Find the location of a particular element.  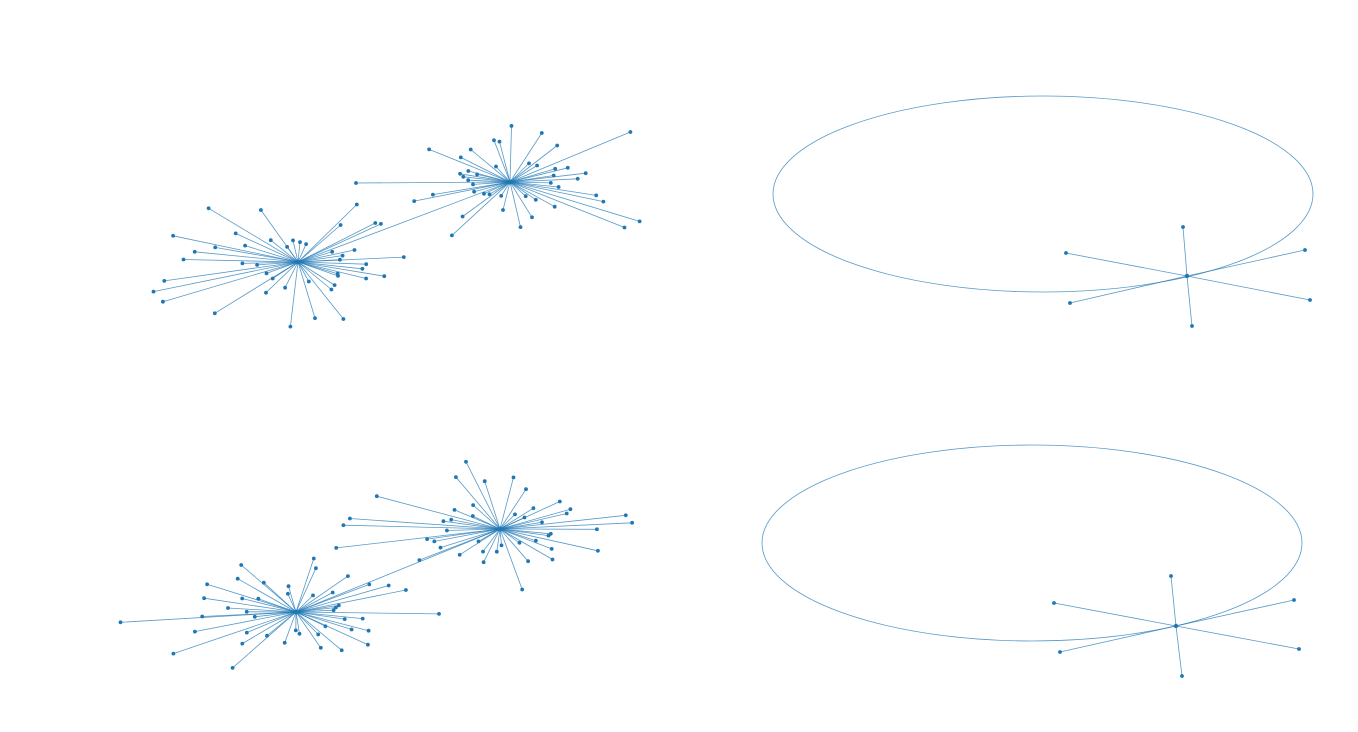

two-cluster-graph-bottom is located at coordinates (376, 564).